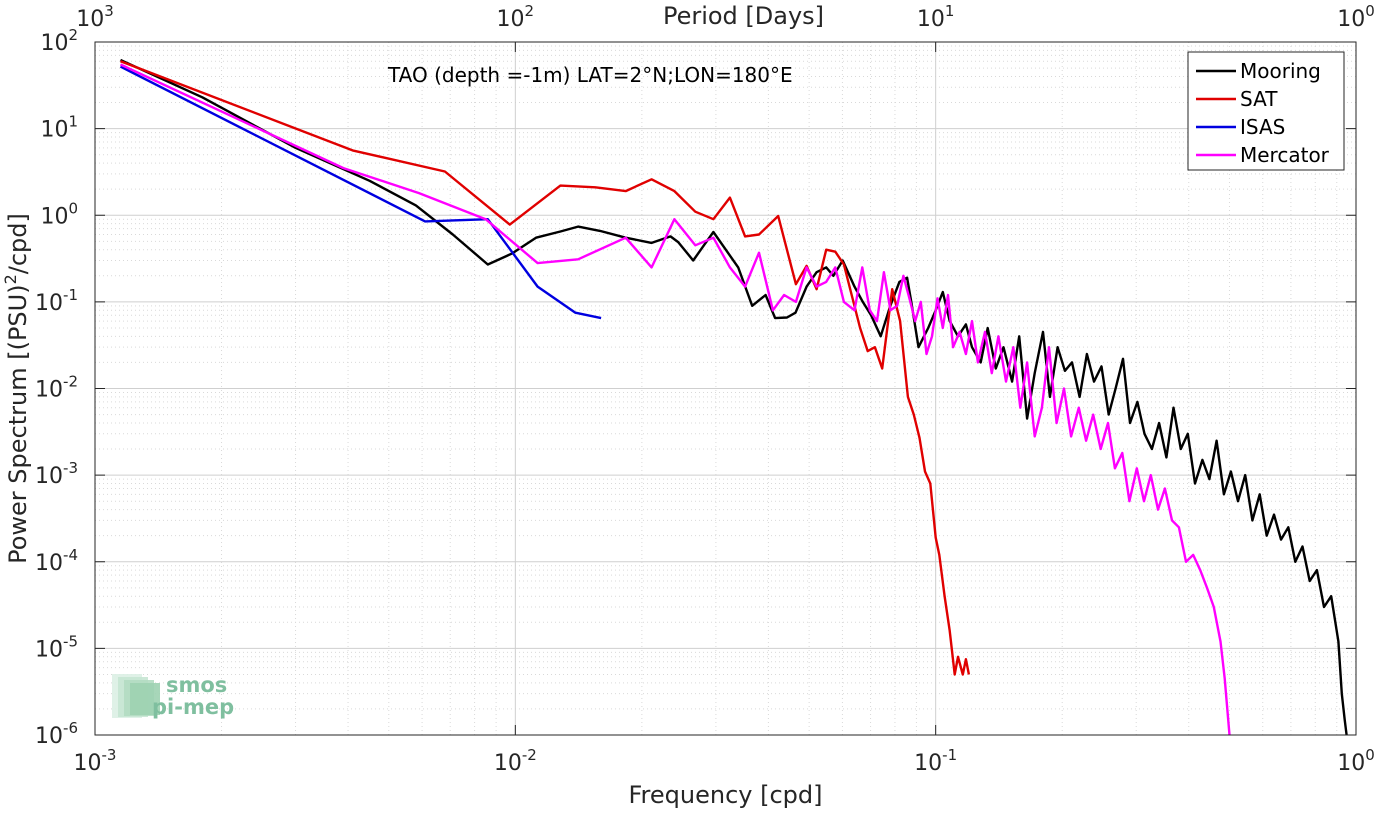 The width and height of the screenshot is (1377, 813). Describe the element at coordinates (193, 707) in the screenshot. I see `logo-text-line2: pi-mep` at that location.